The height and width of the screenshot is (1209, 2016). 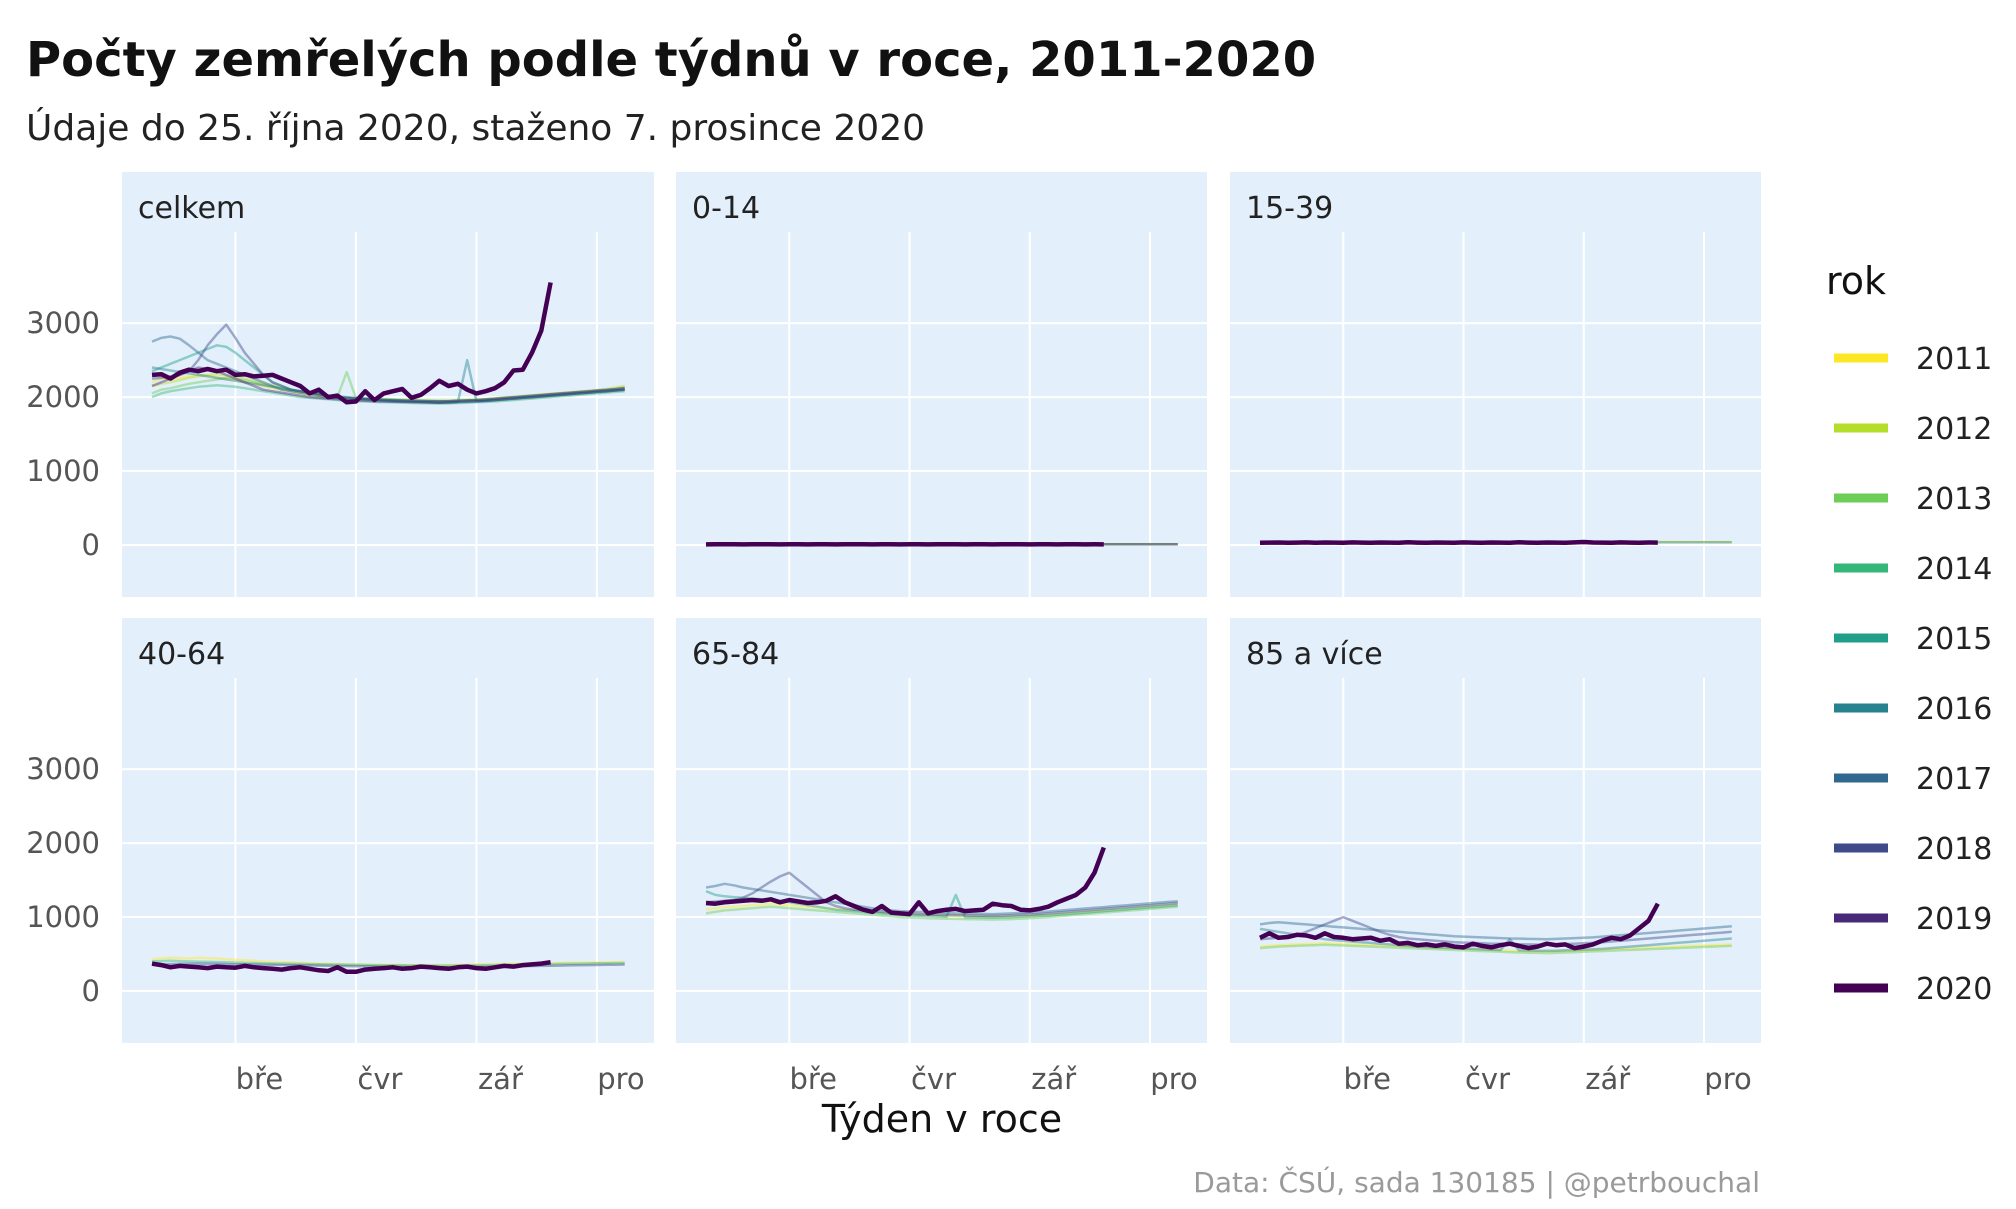 I want to click on legend-label: 2019, so click(x=1954, y=919).